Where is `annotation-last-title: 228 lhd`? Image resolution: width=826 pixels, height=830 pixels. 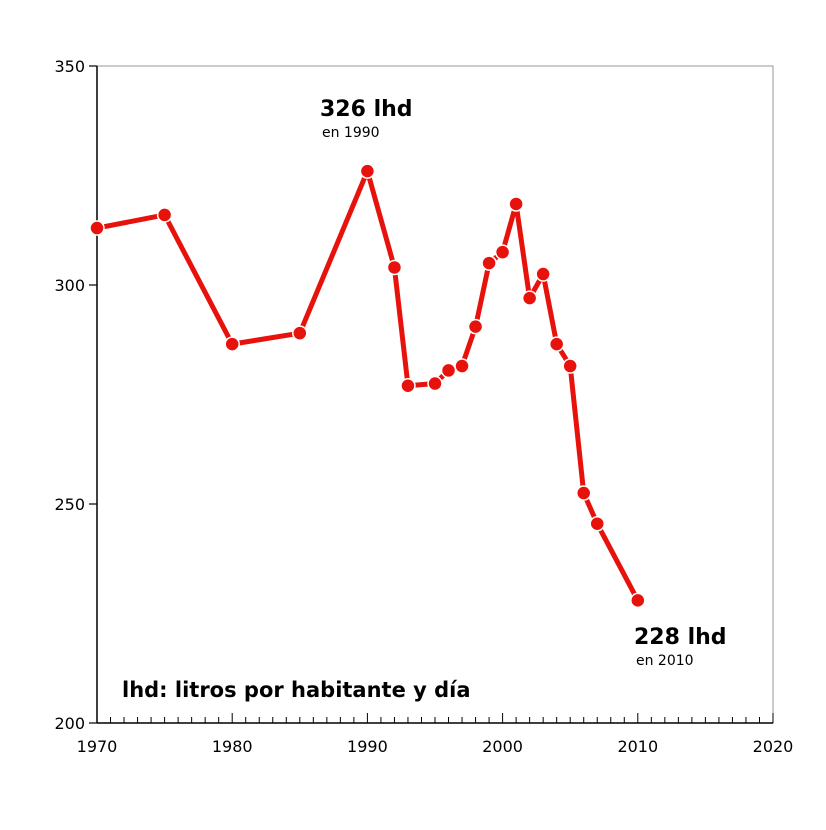
annotation-last-title: 228 lhd is located at coordinates (680, 637).